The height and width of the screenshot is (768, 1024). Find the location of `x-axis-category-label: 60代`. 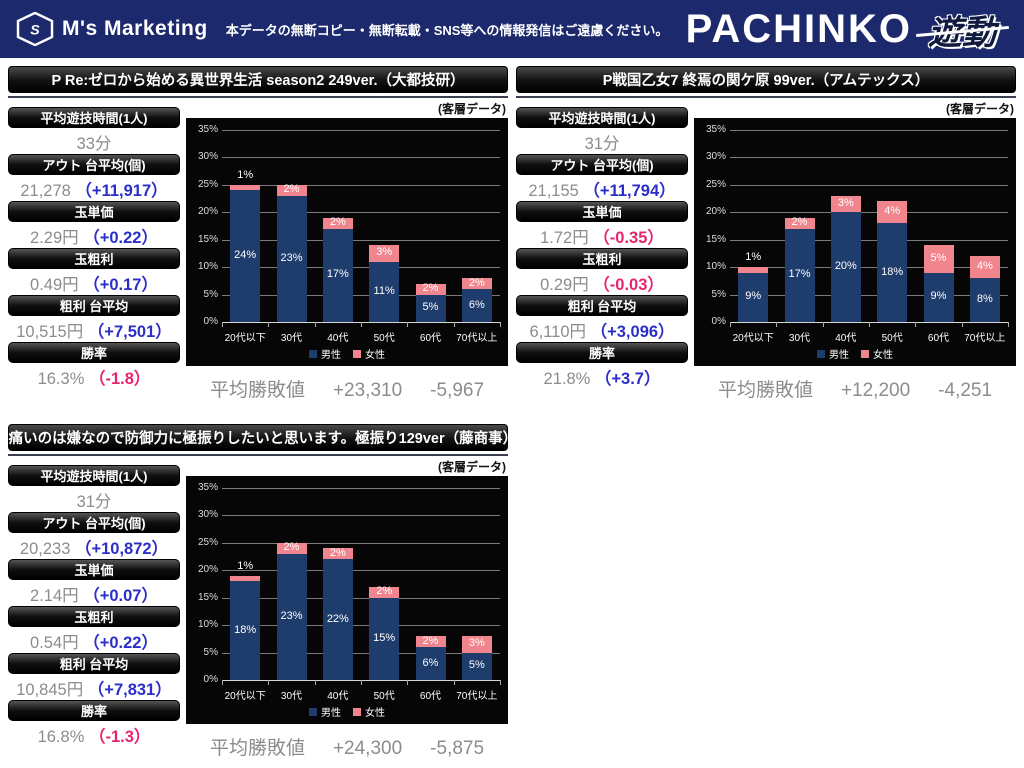

x-axis-category-label: 60代 is located at coordinates (430, 696).